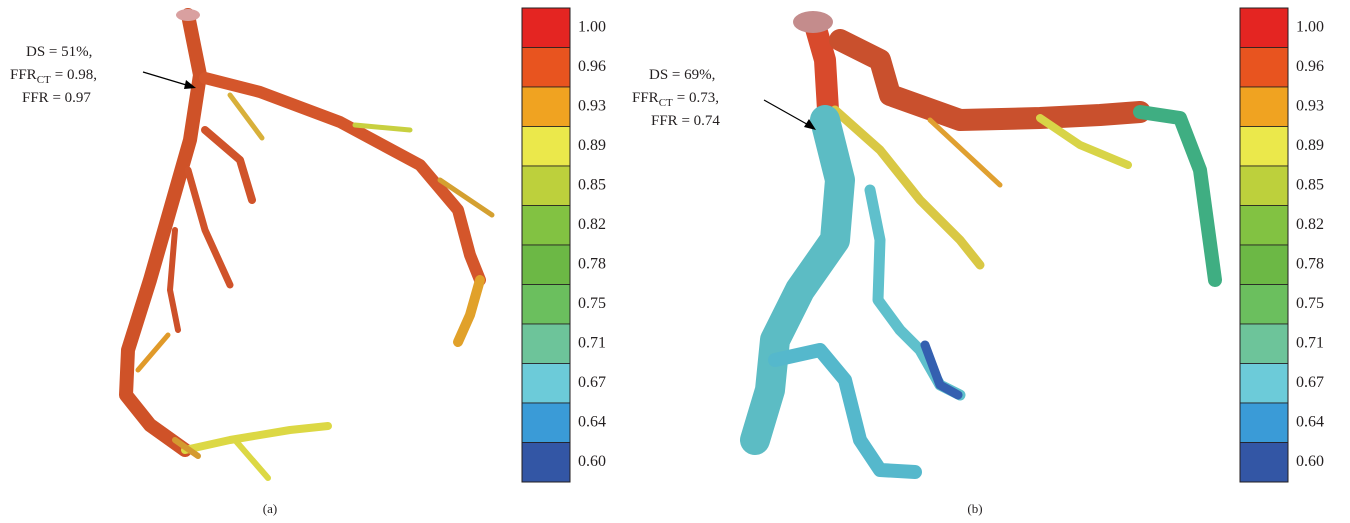  I want to click on annotation-line: DS = 69%,, so click(682, 75).